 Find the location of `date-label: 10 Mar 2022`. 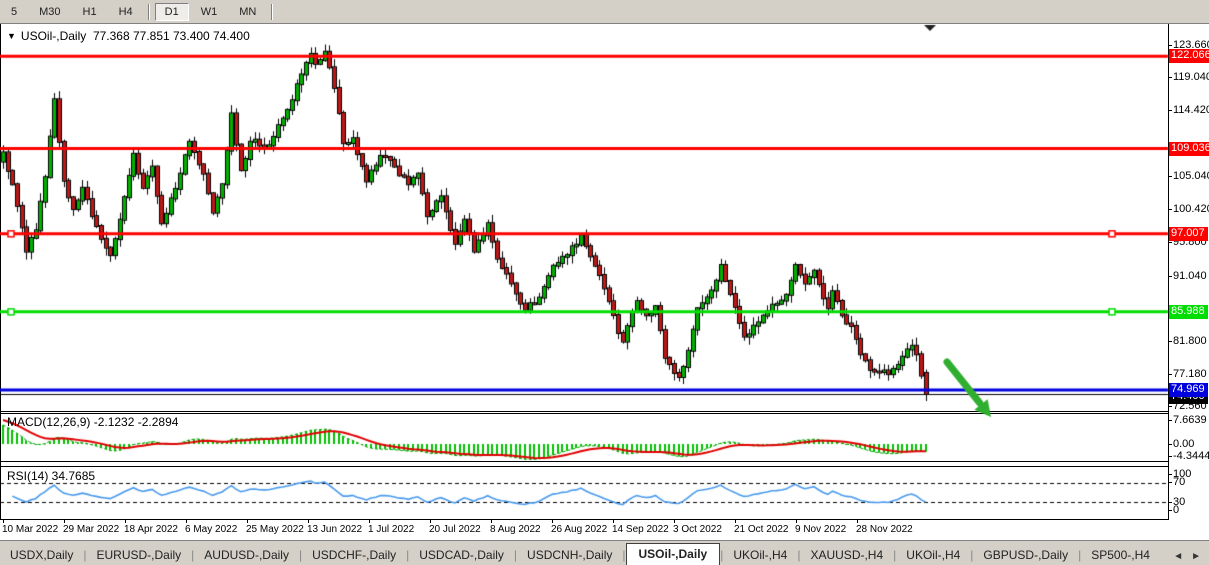

date-label: 10 Mar 2022 is located at coordinates (30, 529).